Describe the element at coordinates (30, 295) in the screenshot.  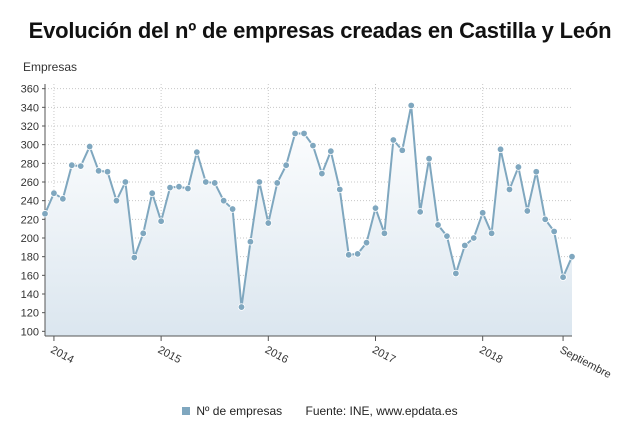
I see `y-tick-label: 140` at that location.